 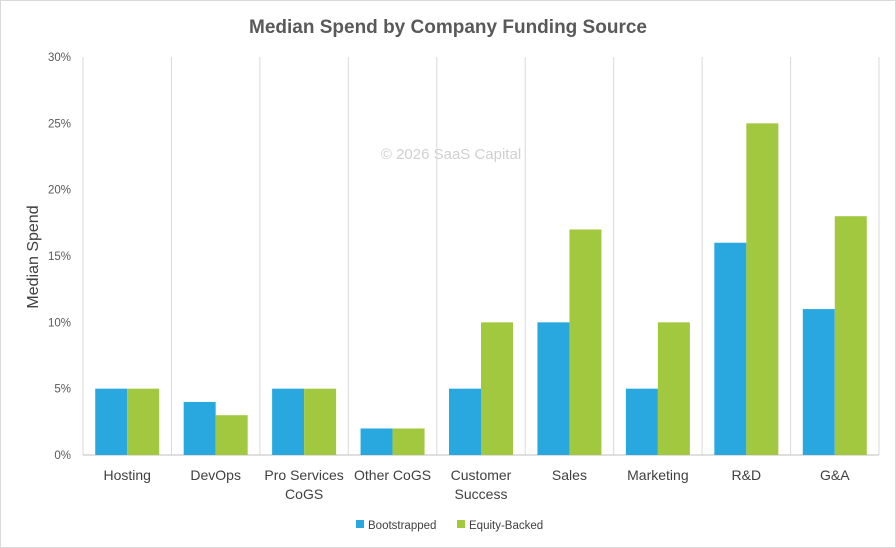 I want to click on chart-title: Median Spend by Company Funding Source, so click(x=448, y=27).